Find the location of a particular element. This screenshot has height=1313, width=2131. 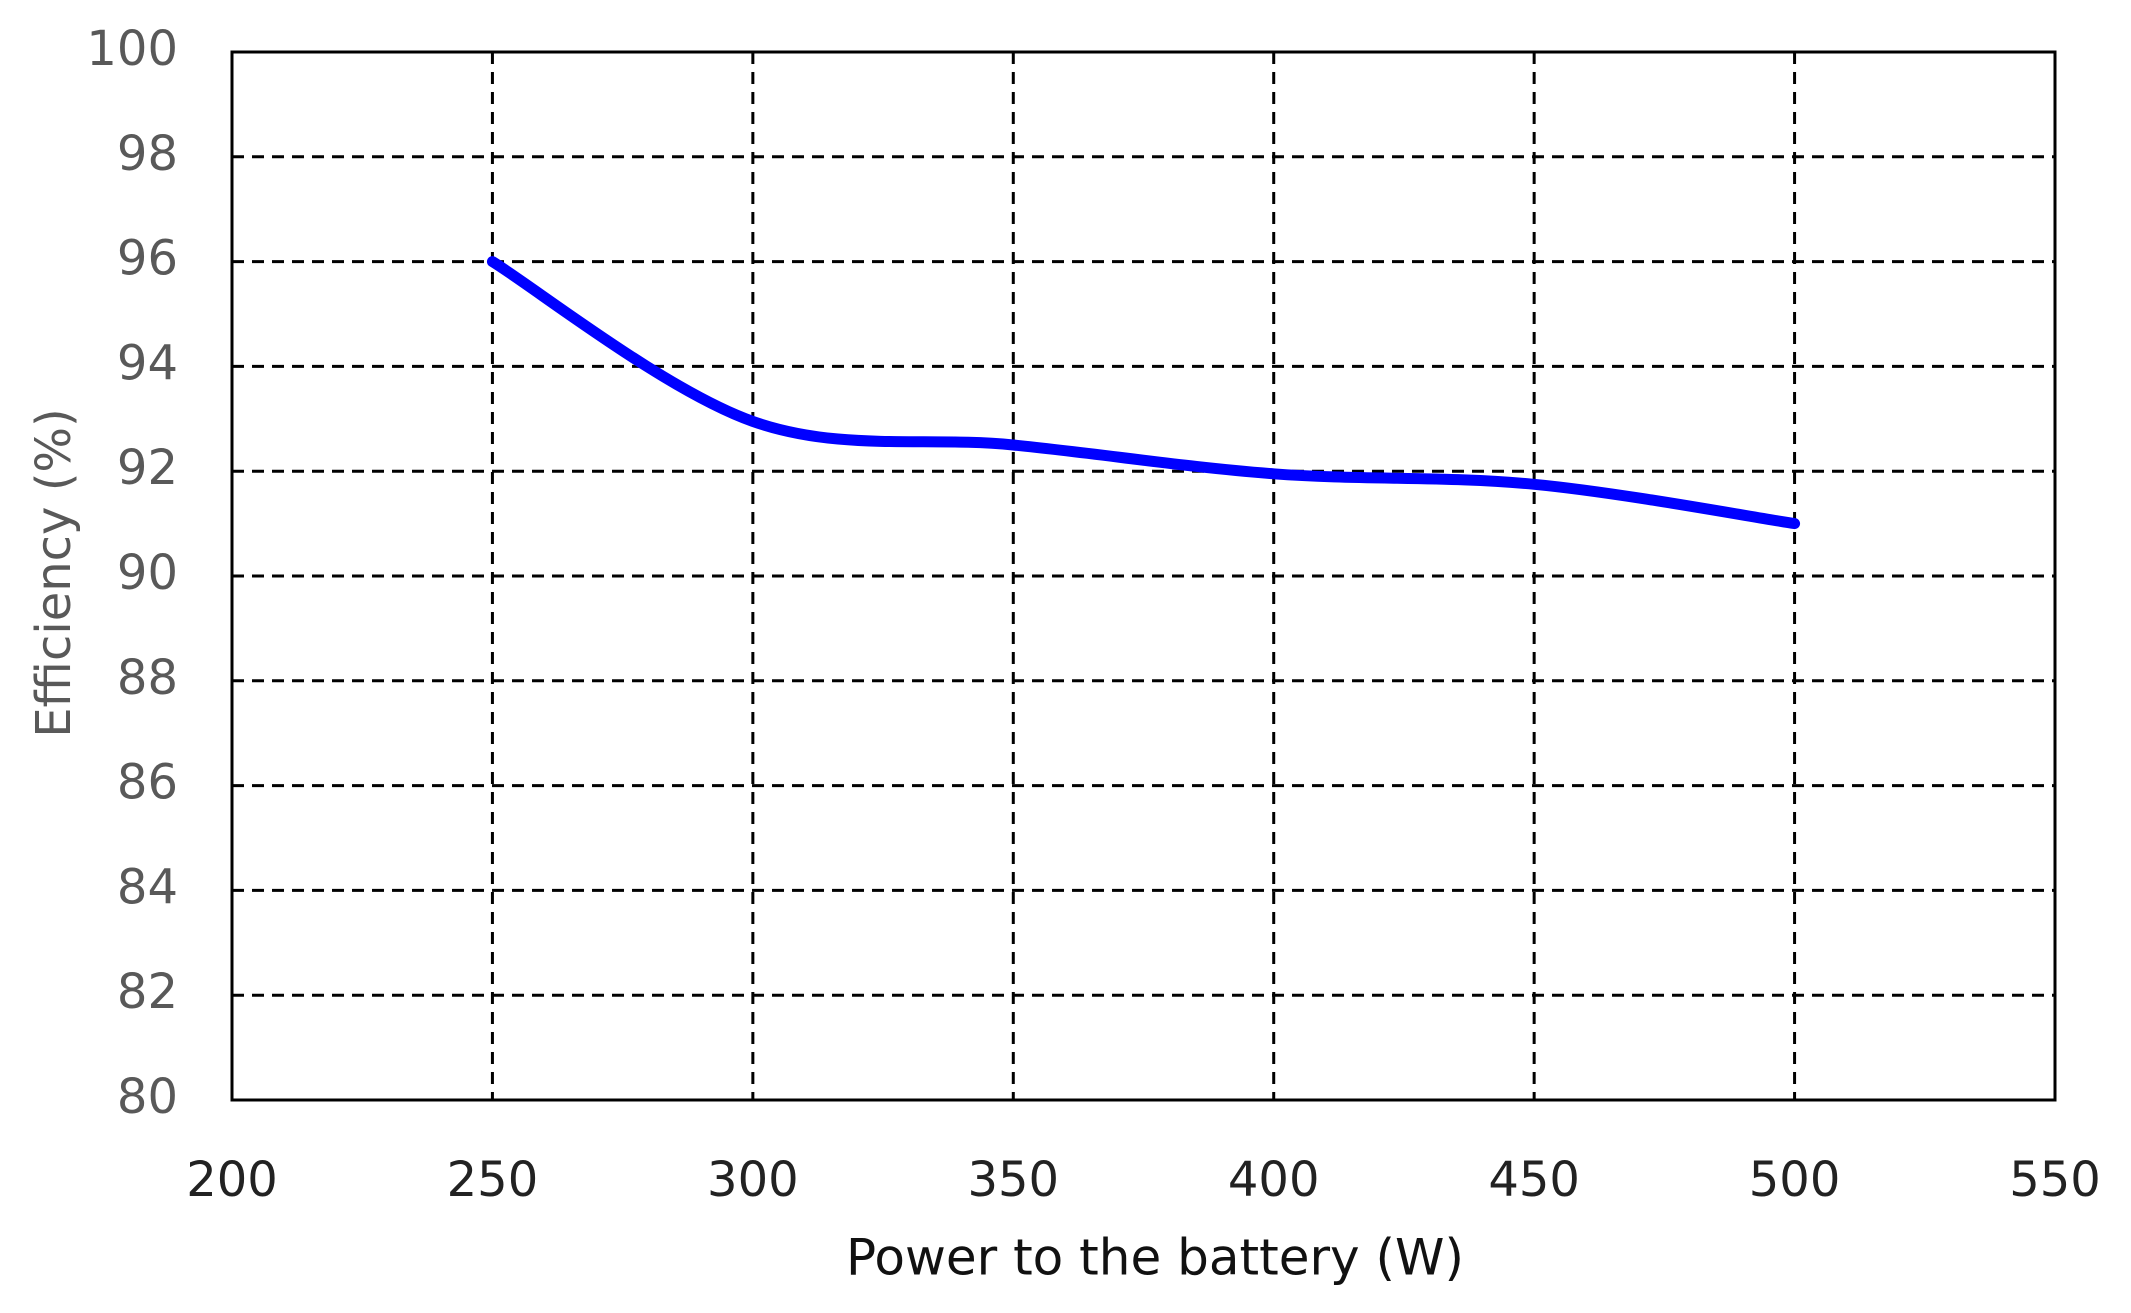

y-tick-label: 88 is located at coordinates (147, 678).